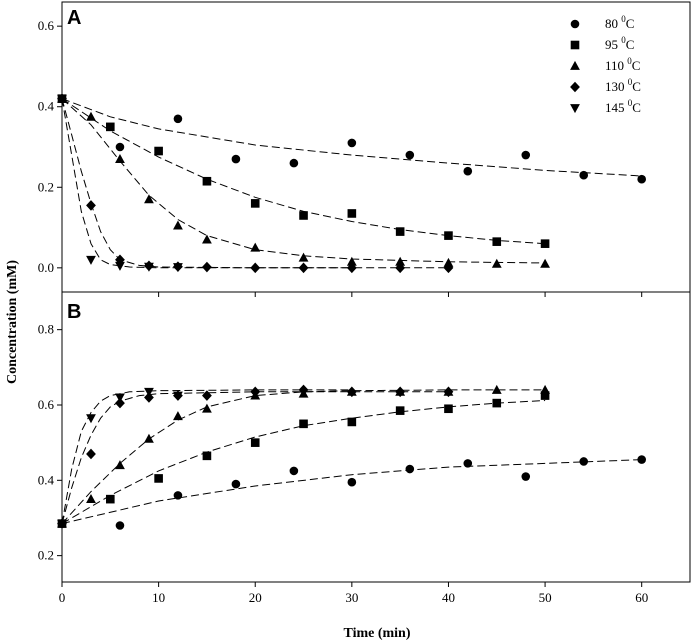 The image size is (693, 643). I want to click on fit-line-triangle-up, so click(303, 456).